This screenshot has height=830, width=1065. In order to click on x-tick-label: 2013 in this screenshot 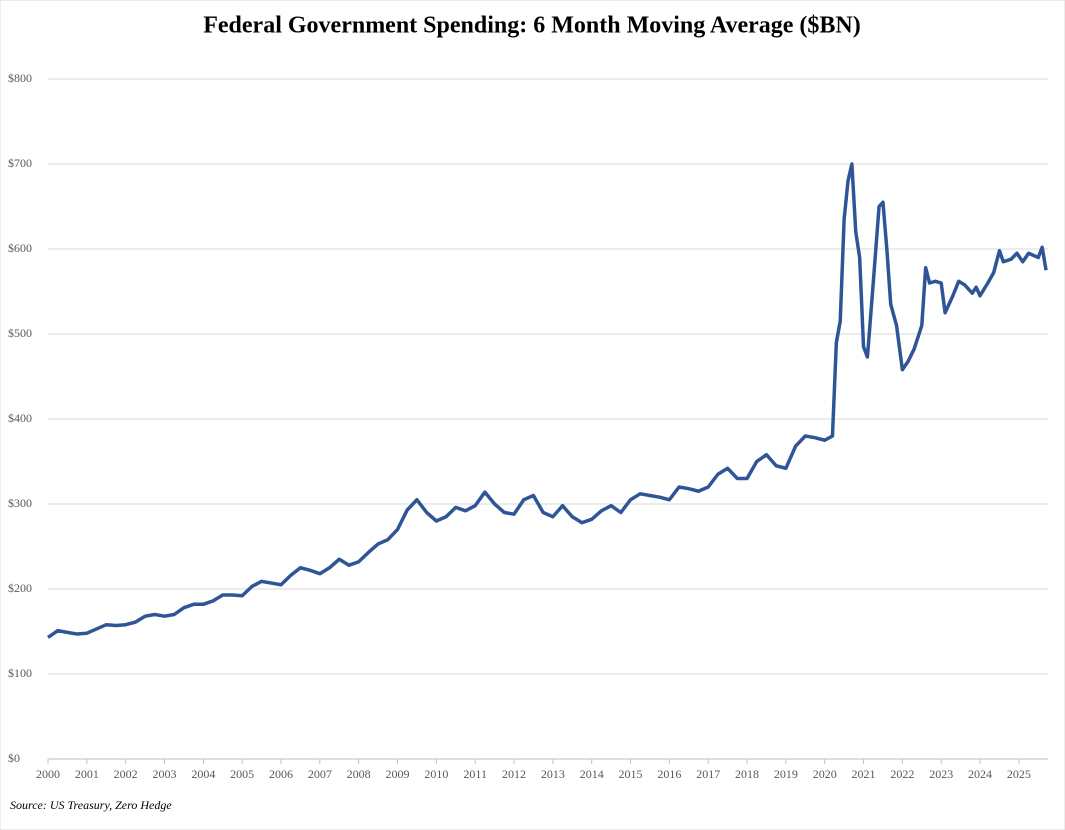, I will do `click(553, 774)`.